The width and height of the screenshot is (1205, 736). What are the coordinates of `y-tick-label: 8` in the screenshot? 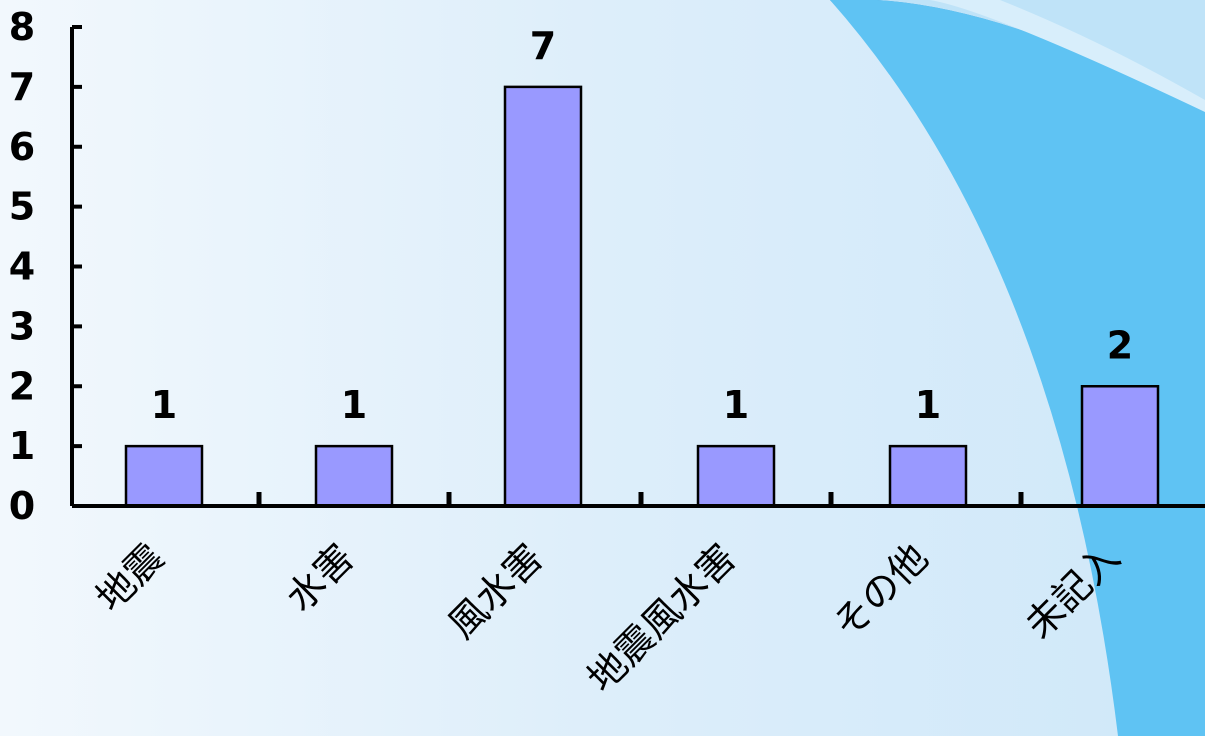 It's located at (22, 27).